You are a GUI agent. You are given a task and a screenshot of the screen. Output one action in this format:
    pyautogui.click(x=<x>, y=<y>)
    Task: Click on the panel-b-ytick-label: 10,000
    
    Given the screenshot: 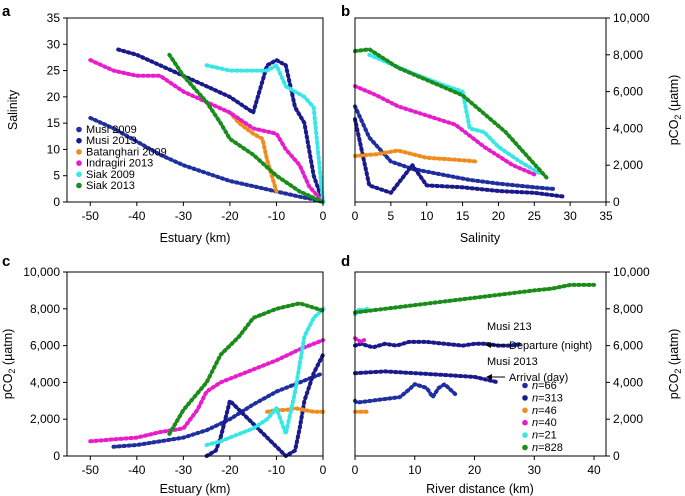 What is the action you would take?
    pyautogui.click(x=631, y=18)
    